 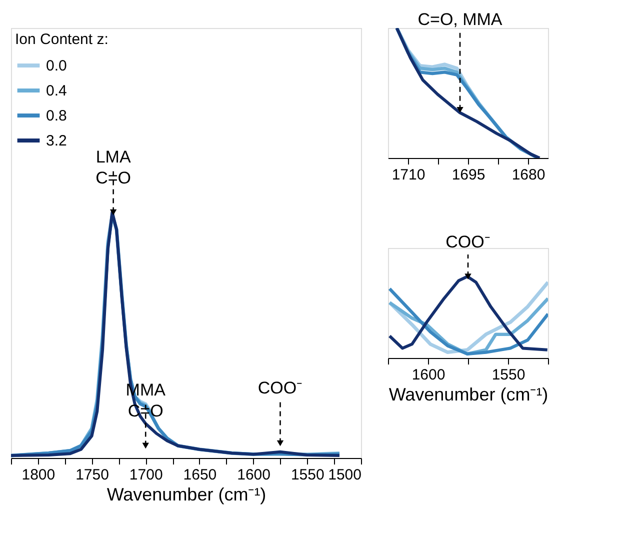 What do you see at coordinates (56, 66) in the screenshot?
I see `legend-label: 0.0` at bounding box center [56, 66].